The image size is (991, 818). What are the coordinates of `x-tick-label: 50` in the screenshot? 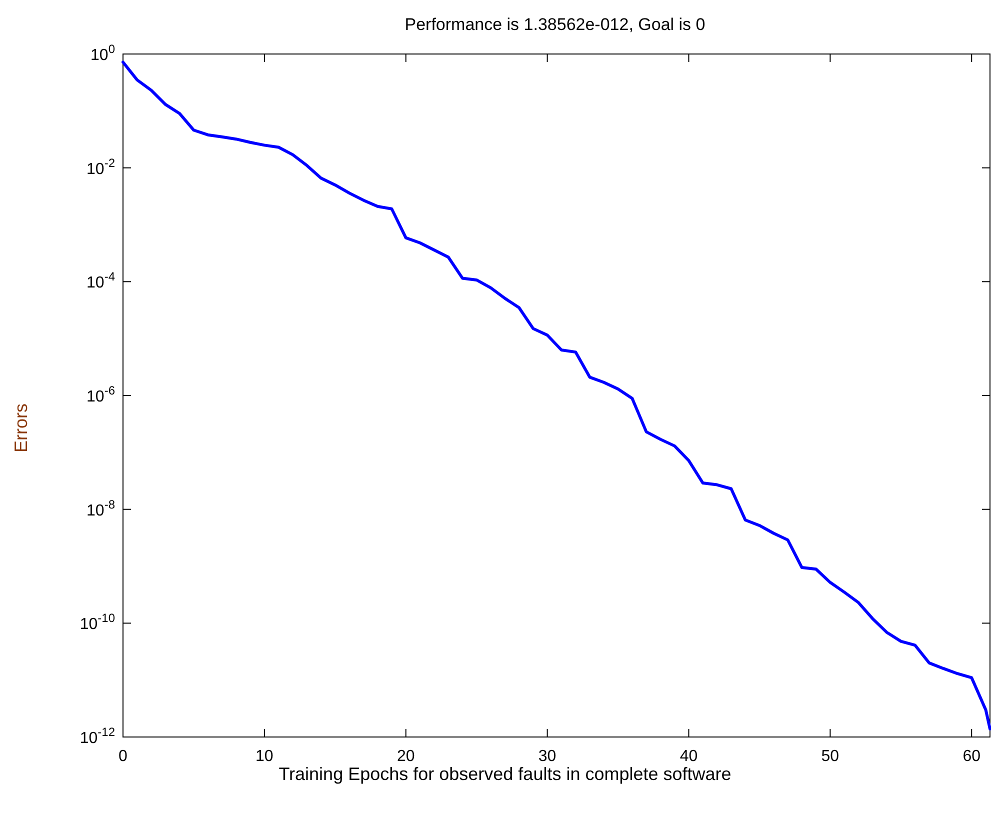 It's located at (830, 756).